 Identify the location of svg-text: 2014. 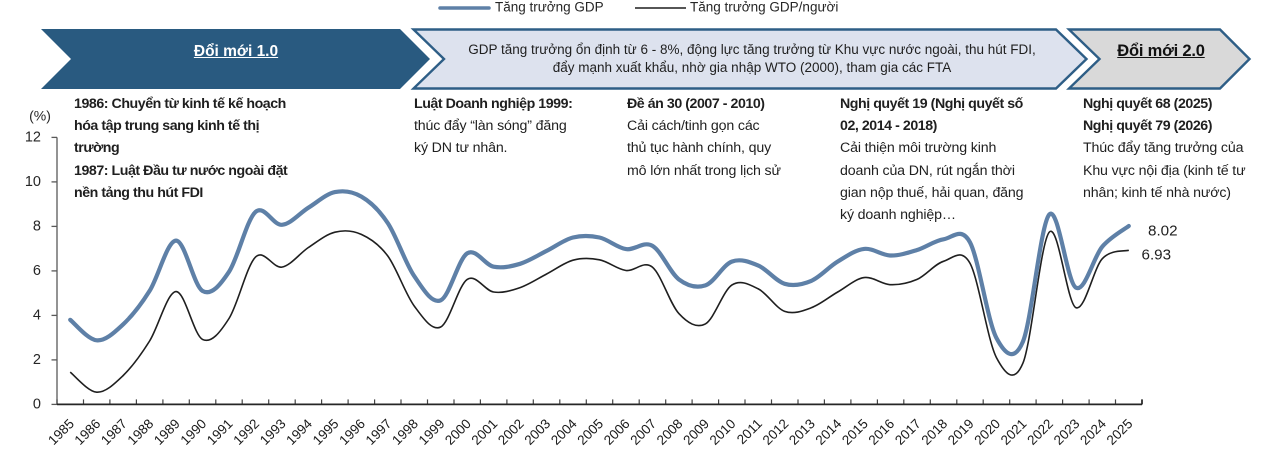
(829, 432).